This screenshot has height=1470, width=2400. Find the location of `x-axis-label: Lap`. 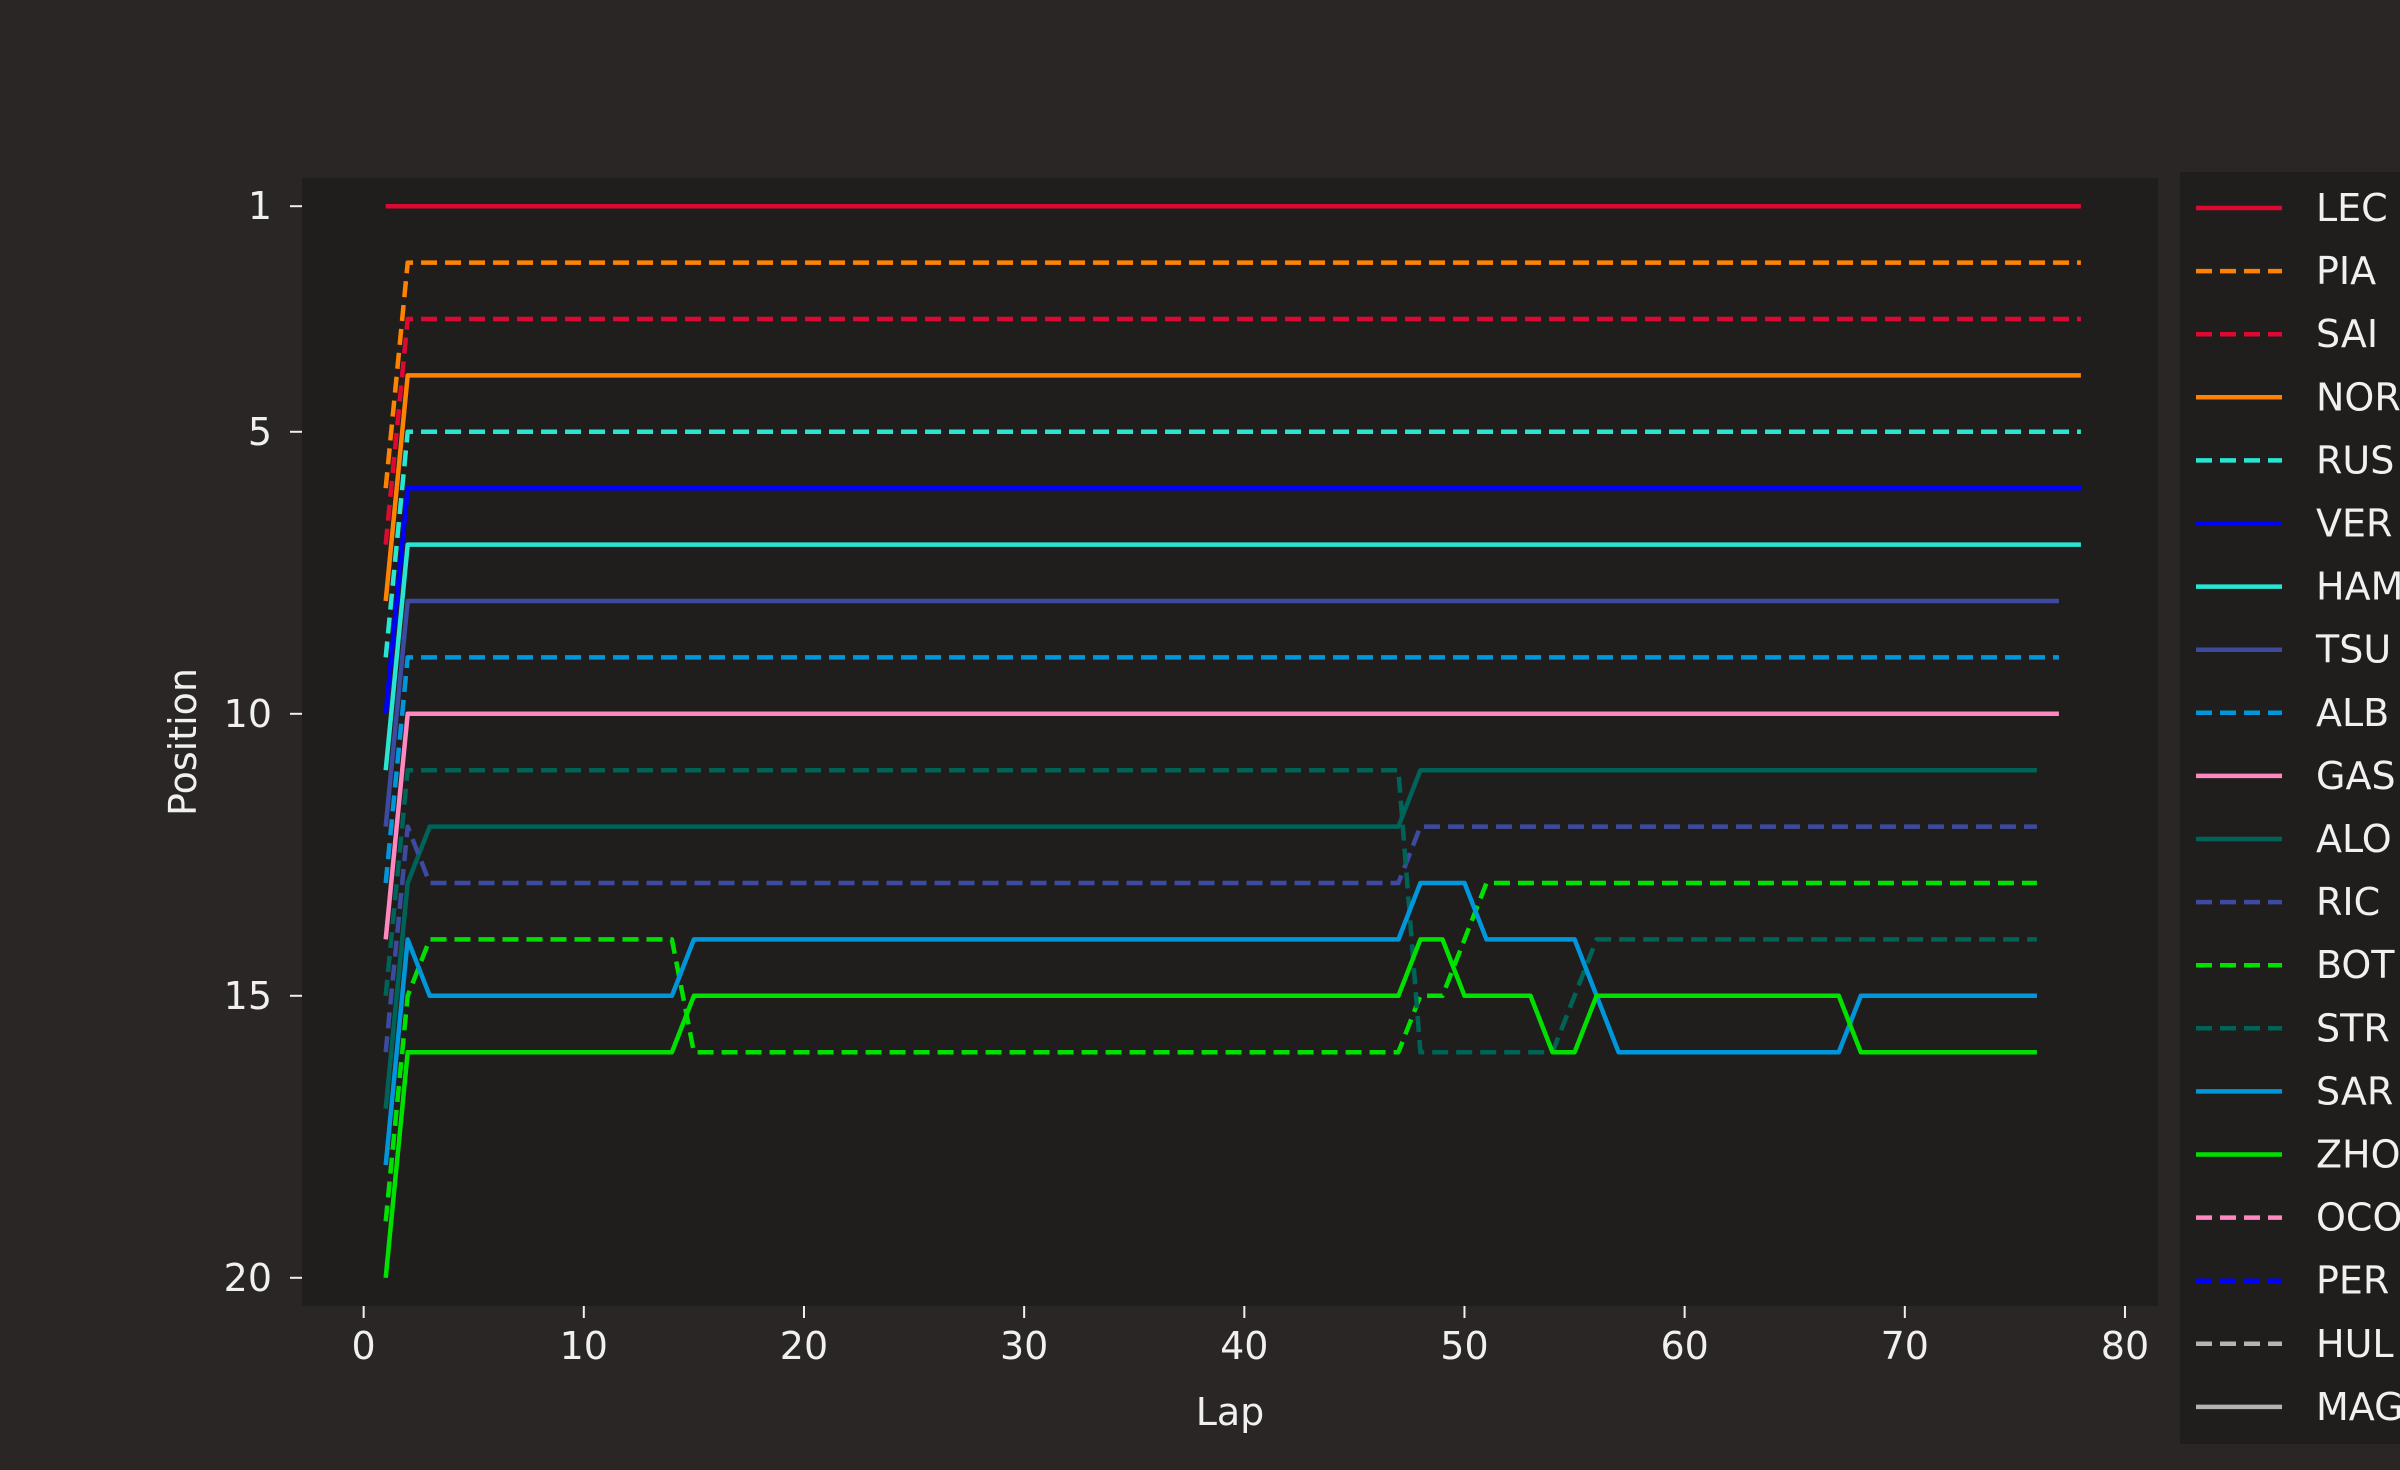

x-axis-label: Lap is located at coordinates (1230, 1412).